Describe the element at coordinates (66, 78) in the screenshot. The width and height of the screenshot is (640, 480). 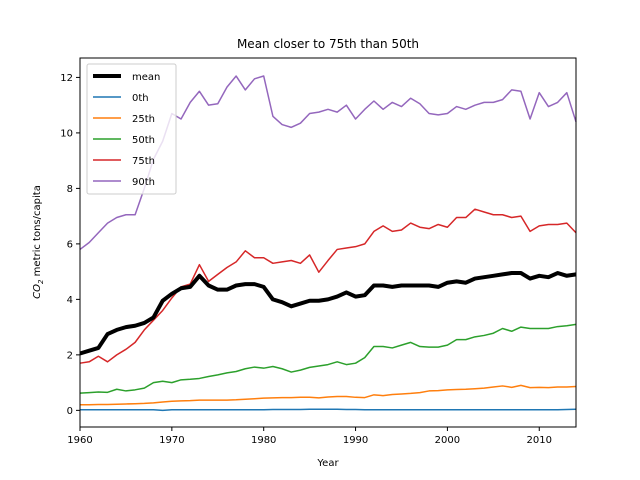
I see `y-tick-label: 12` at that location.